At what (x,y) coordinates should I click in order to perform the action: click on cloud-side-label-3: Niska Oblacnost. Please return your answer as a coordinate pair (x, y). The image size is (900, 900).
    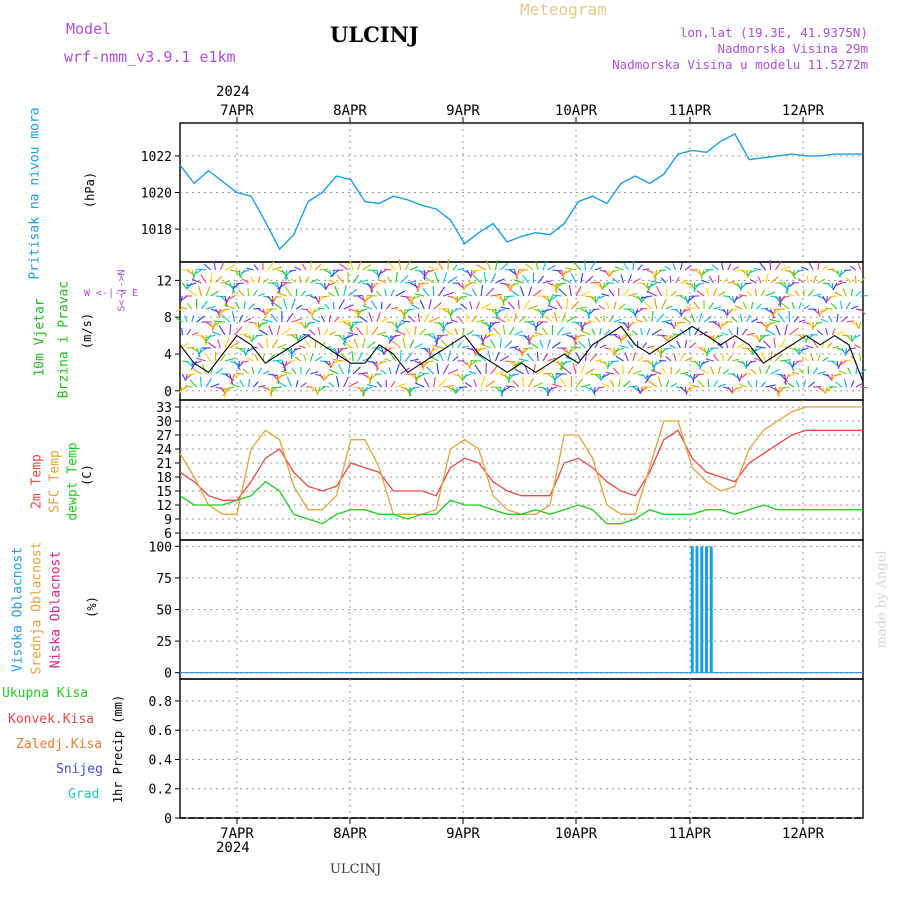
    Looking at the image, I should click on (56, 609).